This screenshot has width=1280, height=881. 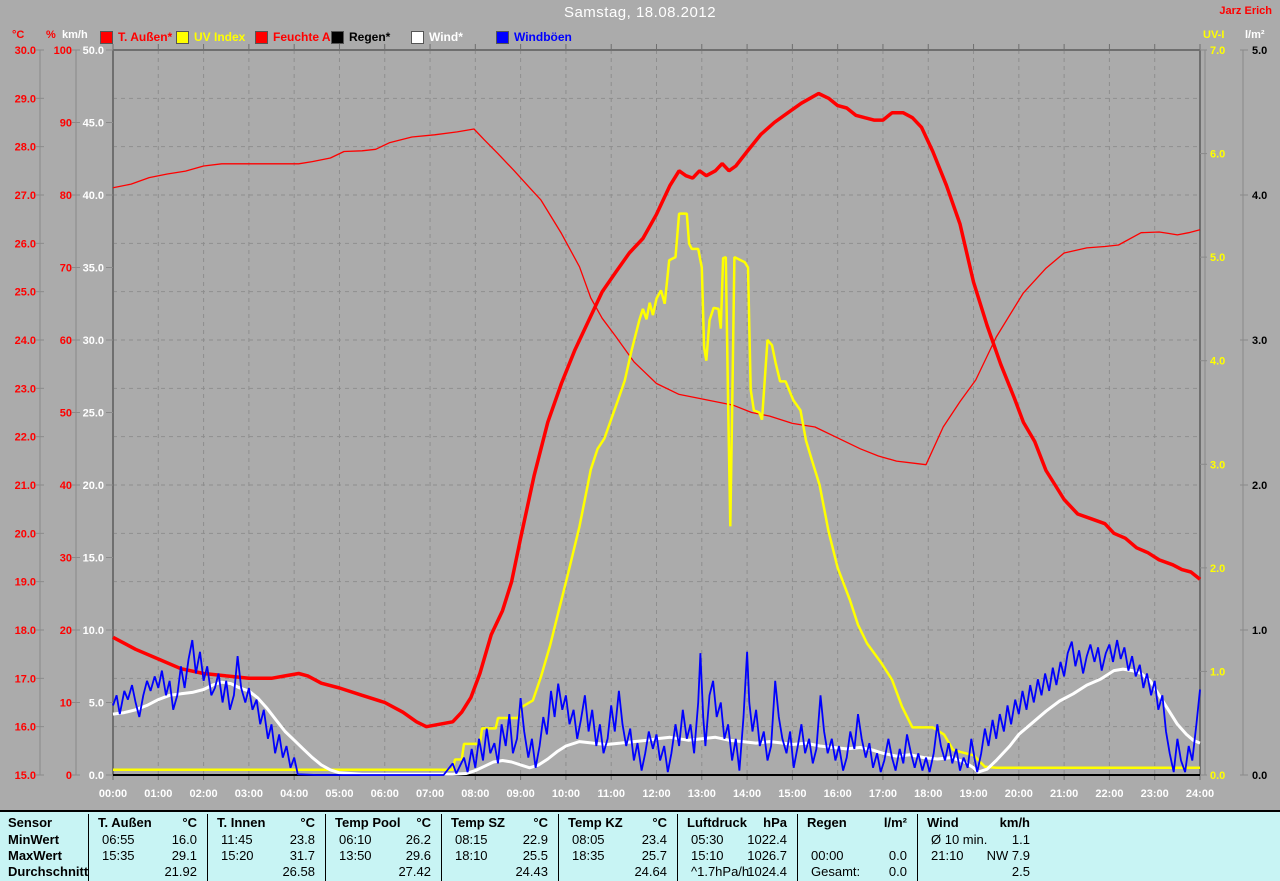 I want to click on axis-tick-label: 6.0, so click(x=1217, y=155).